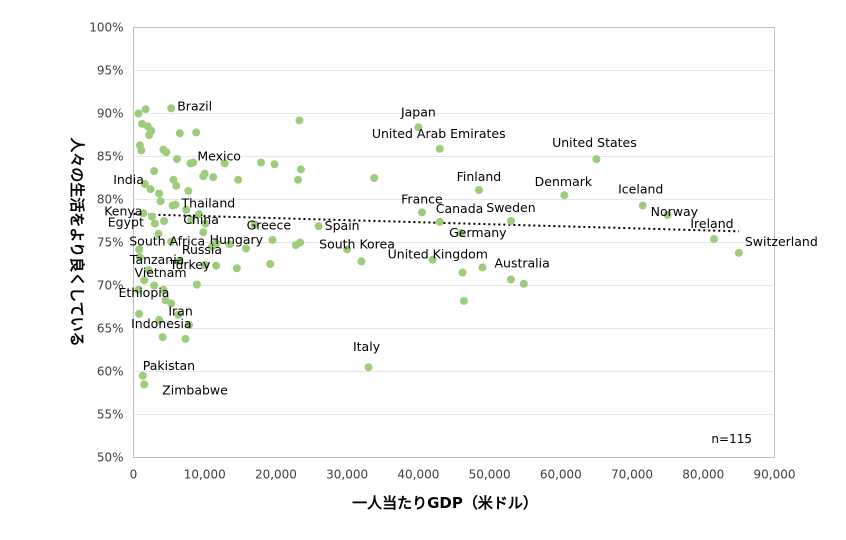 This screenshot has width=846, height=540. What do you see at coordinates (156, 259) in the screenshot?
I see `country-label: Tanzania` at bounding box center [156, 259].